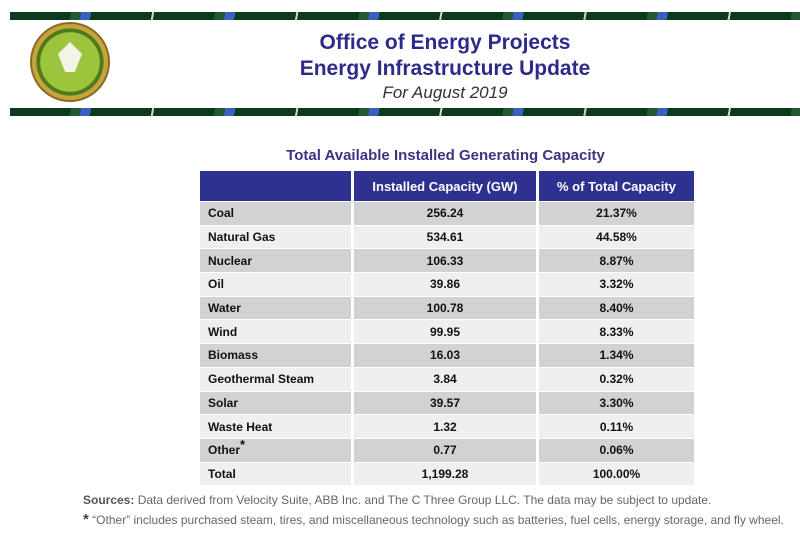 The image size is (800, 556). I want to click on source-name: Oil, so click(216, 284).